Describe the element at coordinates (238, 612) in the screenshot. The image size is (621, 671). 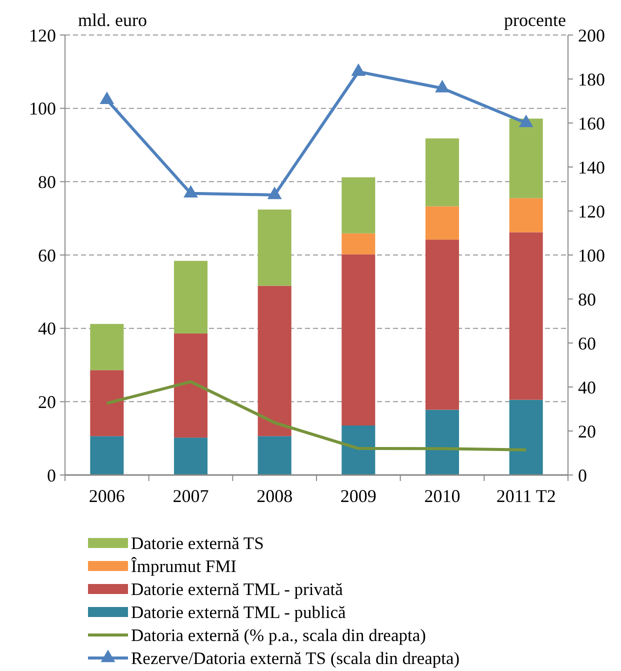
I see `legend-label: Datorie externă TML - publică` at that location.